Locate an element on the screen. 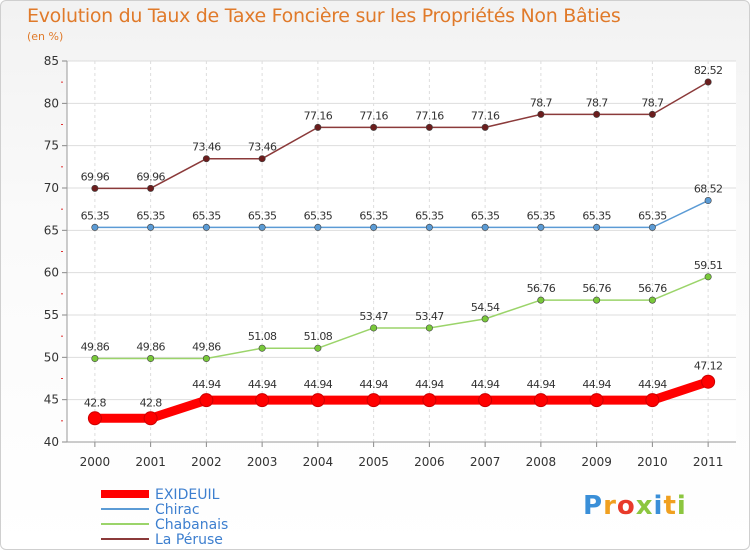  y-tick-label: 70 is located at coordinates (51, 188).